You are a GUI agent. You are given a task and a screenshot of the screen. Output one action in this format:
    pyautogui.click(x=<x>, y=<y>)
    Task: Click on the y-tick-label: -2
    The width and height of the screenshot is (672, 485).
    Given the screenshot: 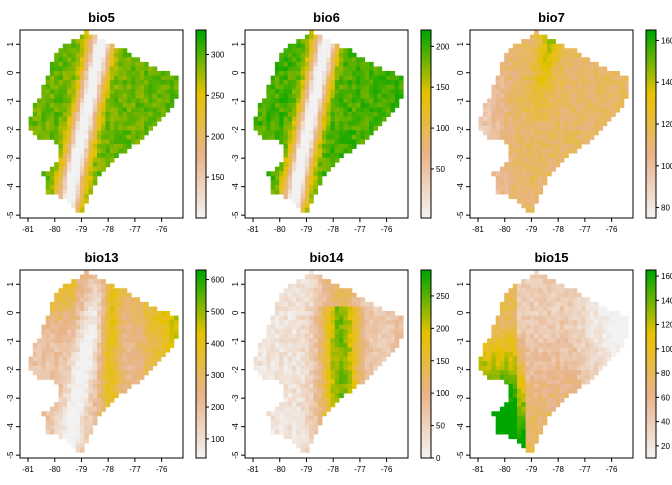 What is the action you would take?
    pyautogui.click(x=235, y=130)
    